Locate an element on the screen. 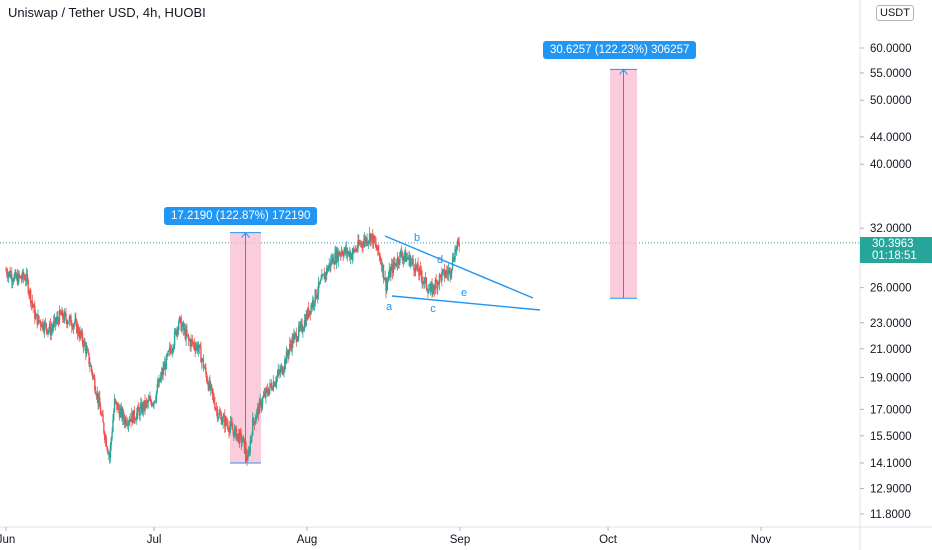 The image size is (932, 550). price-tick-label: 21.0000 is located at coordinates (891, 350).